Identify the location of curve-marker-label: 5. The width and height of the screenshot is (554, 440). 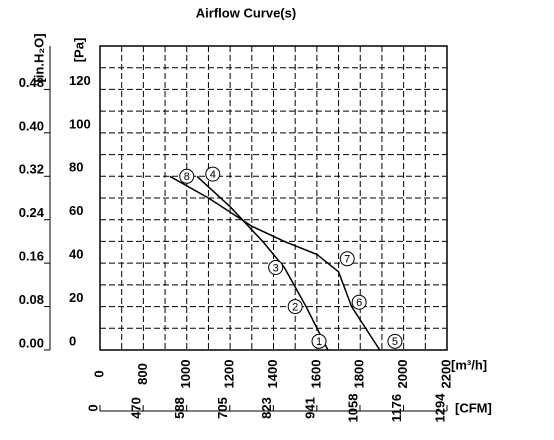
(395, 342).